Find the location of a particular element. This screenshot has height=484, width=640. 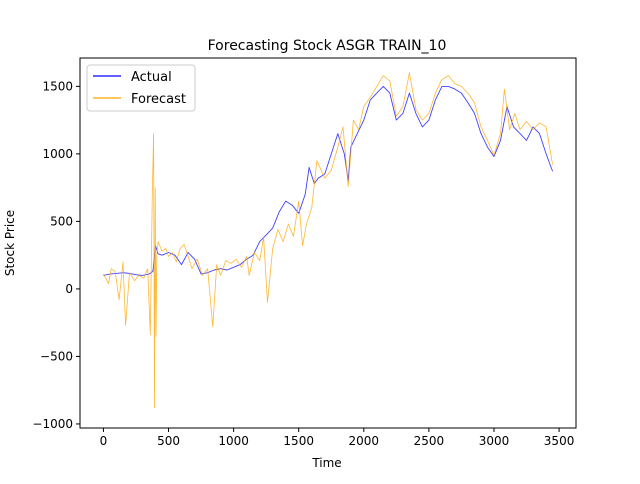

y-tick-label: 1500 is located at coordinates (57, 86).